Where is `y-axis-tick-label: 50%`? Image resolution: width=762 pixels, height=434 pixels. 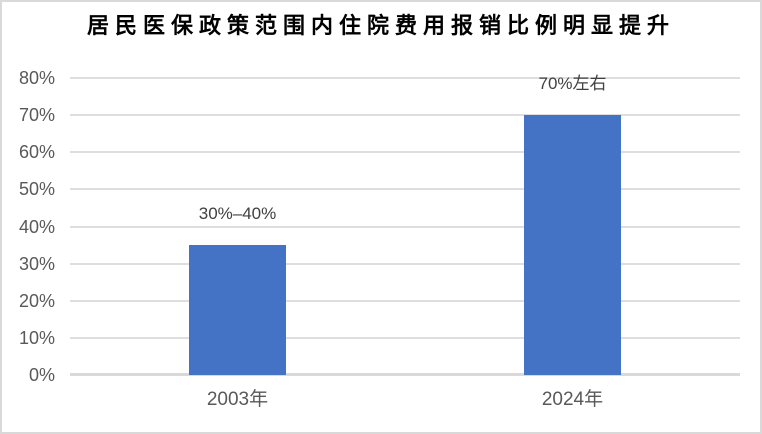
y-axis-tick-label: 50% is located at coordinates (36, 189).